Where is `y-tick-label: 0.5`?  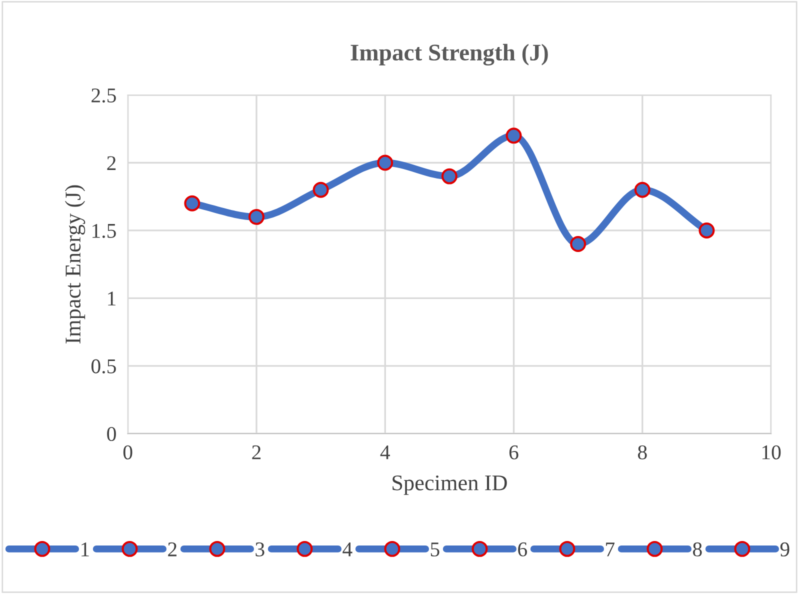
y-tick-label: 0.5 is located at coordinates (103, 366).